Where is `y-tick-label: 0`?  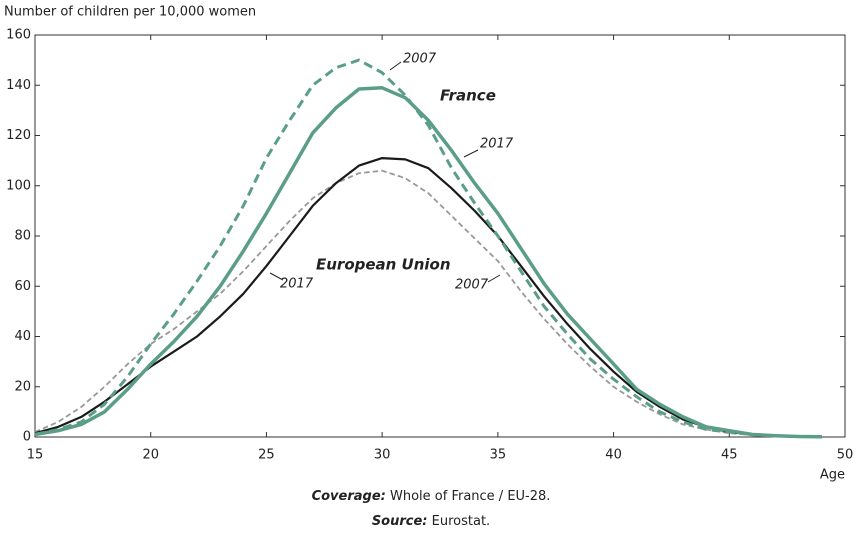
y-tick-label: 0 is located at coordinates (27, 437).